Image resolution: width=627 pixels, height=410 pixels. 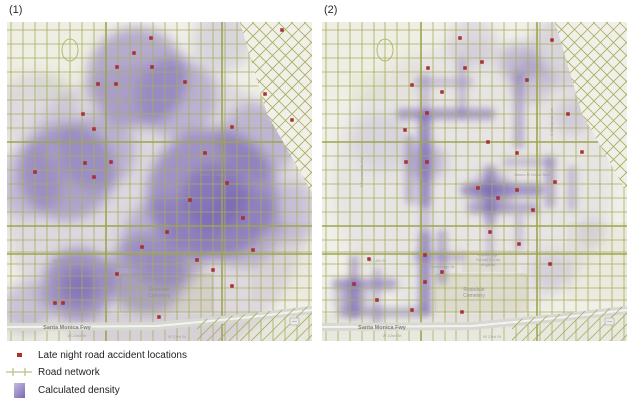 I want to click on legend-item-density: Calculated density, so click(x=60, y=390).